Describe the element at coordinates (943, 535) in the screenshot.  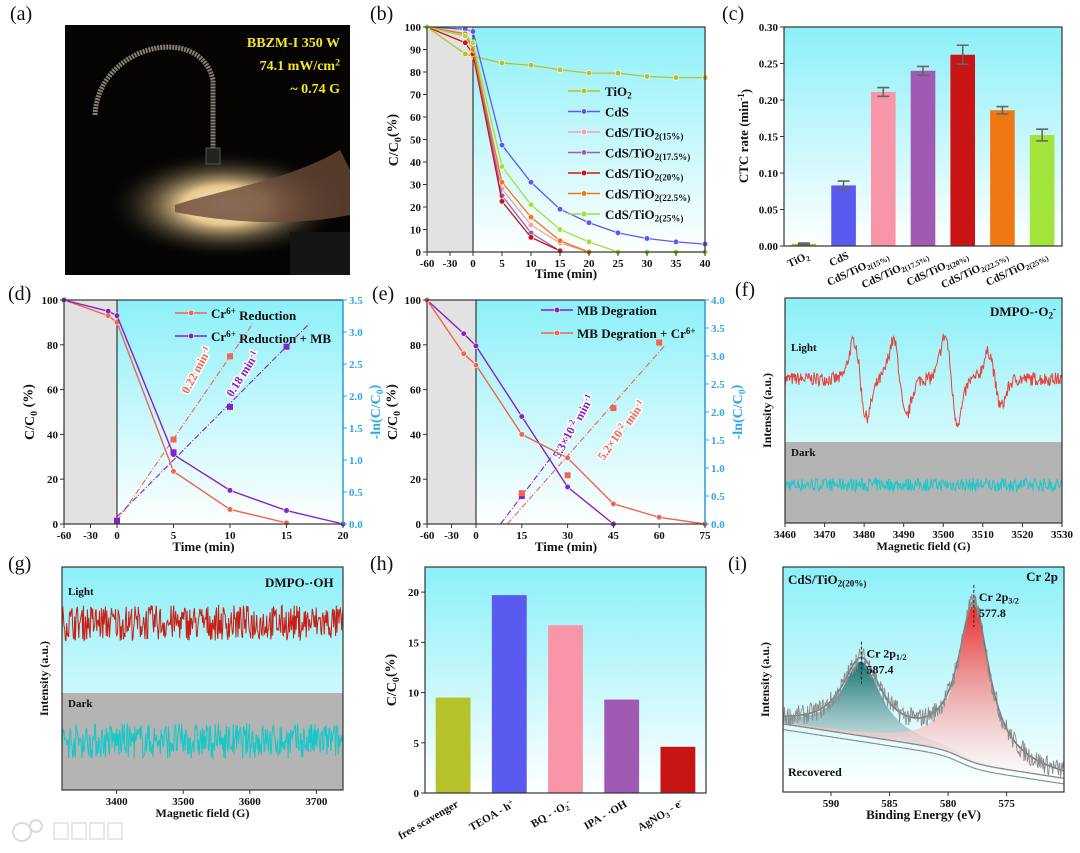
I see `x-tick-label: 3500` at that location.